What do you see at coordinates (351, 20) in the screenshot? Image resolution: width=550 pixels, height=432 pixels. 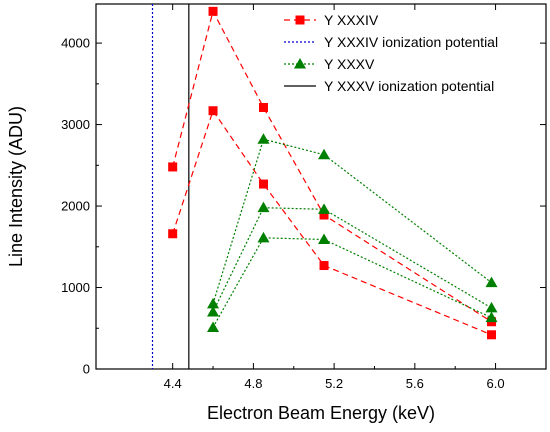 I see `legend-label: Y XXXIV` at bounding box center [351, 20].